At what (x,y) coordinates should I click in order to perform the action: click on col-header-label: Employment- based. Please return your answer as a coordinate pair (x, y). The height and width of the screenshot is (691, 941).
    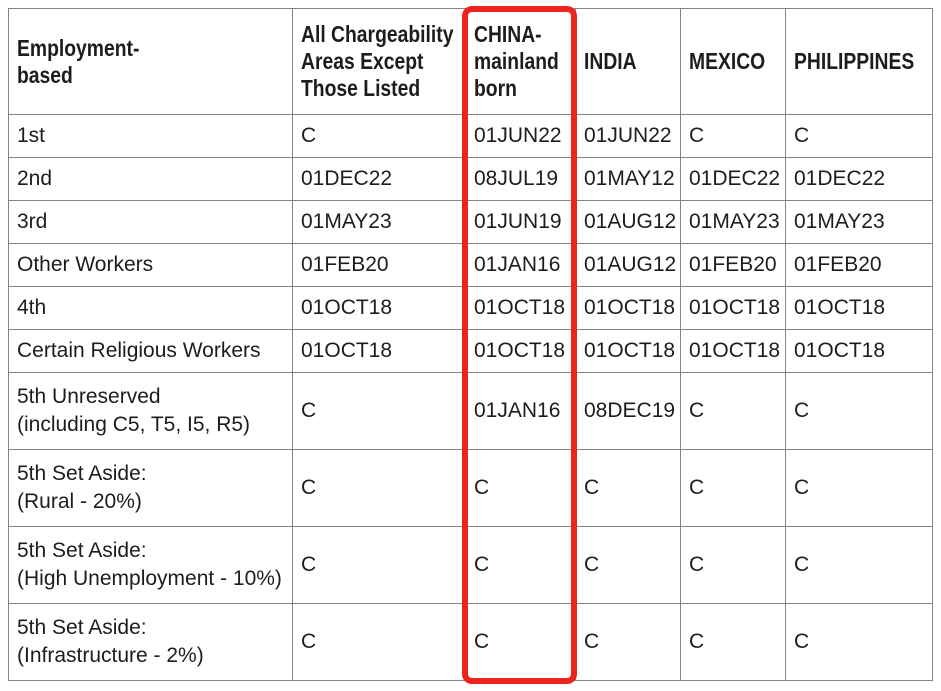
    Looking at the image, I should click on (78, 61).